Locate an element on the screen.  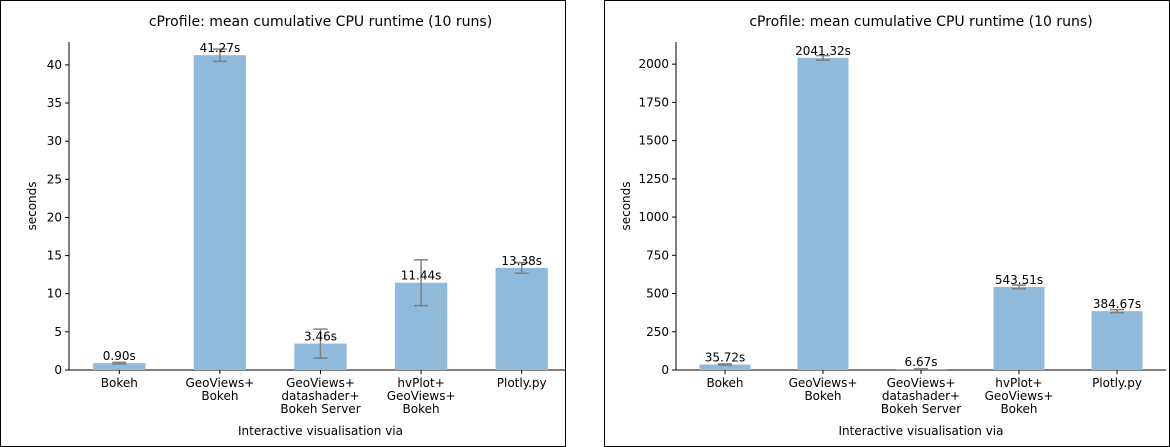
y-tick-label: 1750 is located at coordinates (653, 102).